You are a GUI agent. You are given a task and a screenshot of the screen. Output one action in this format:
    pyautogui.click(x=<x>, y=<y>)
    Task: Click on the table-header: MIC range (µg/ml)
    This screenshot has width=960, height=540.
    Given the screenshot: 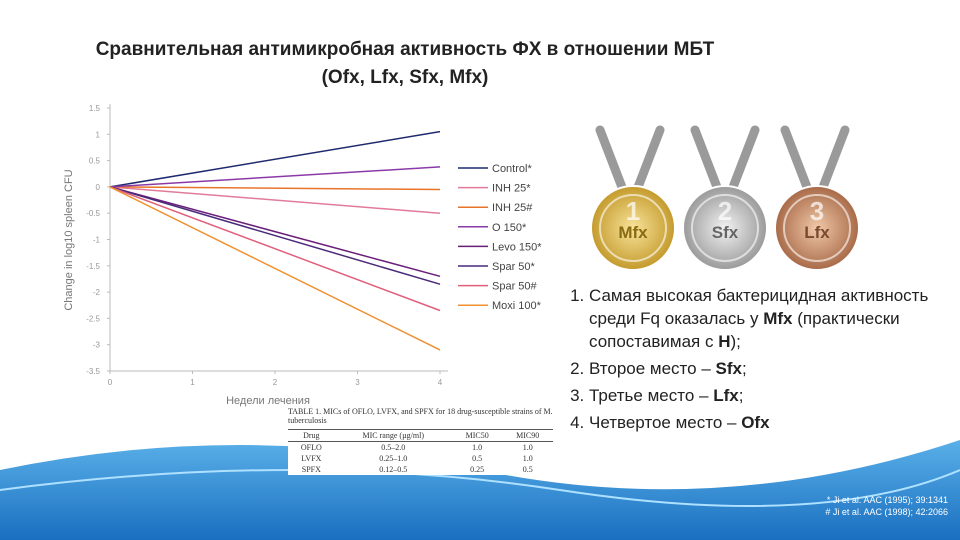 What is the action you would take?
    pyautogui.click(x=393, y=435)
    